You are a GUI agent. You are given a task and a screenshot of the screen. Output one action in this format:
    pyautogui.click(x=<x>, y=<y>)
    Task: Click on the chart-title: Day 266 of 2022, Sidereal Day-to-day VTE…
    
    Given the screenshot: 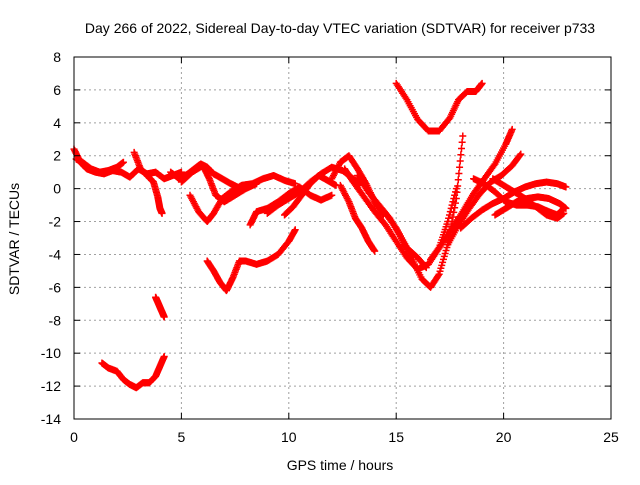 What is the action you would take?
    pyautogui.click(x=340, y=28)
    